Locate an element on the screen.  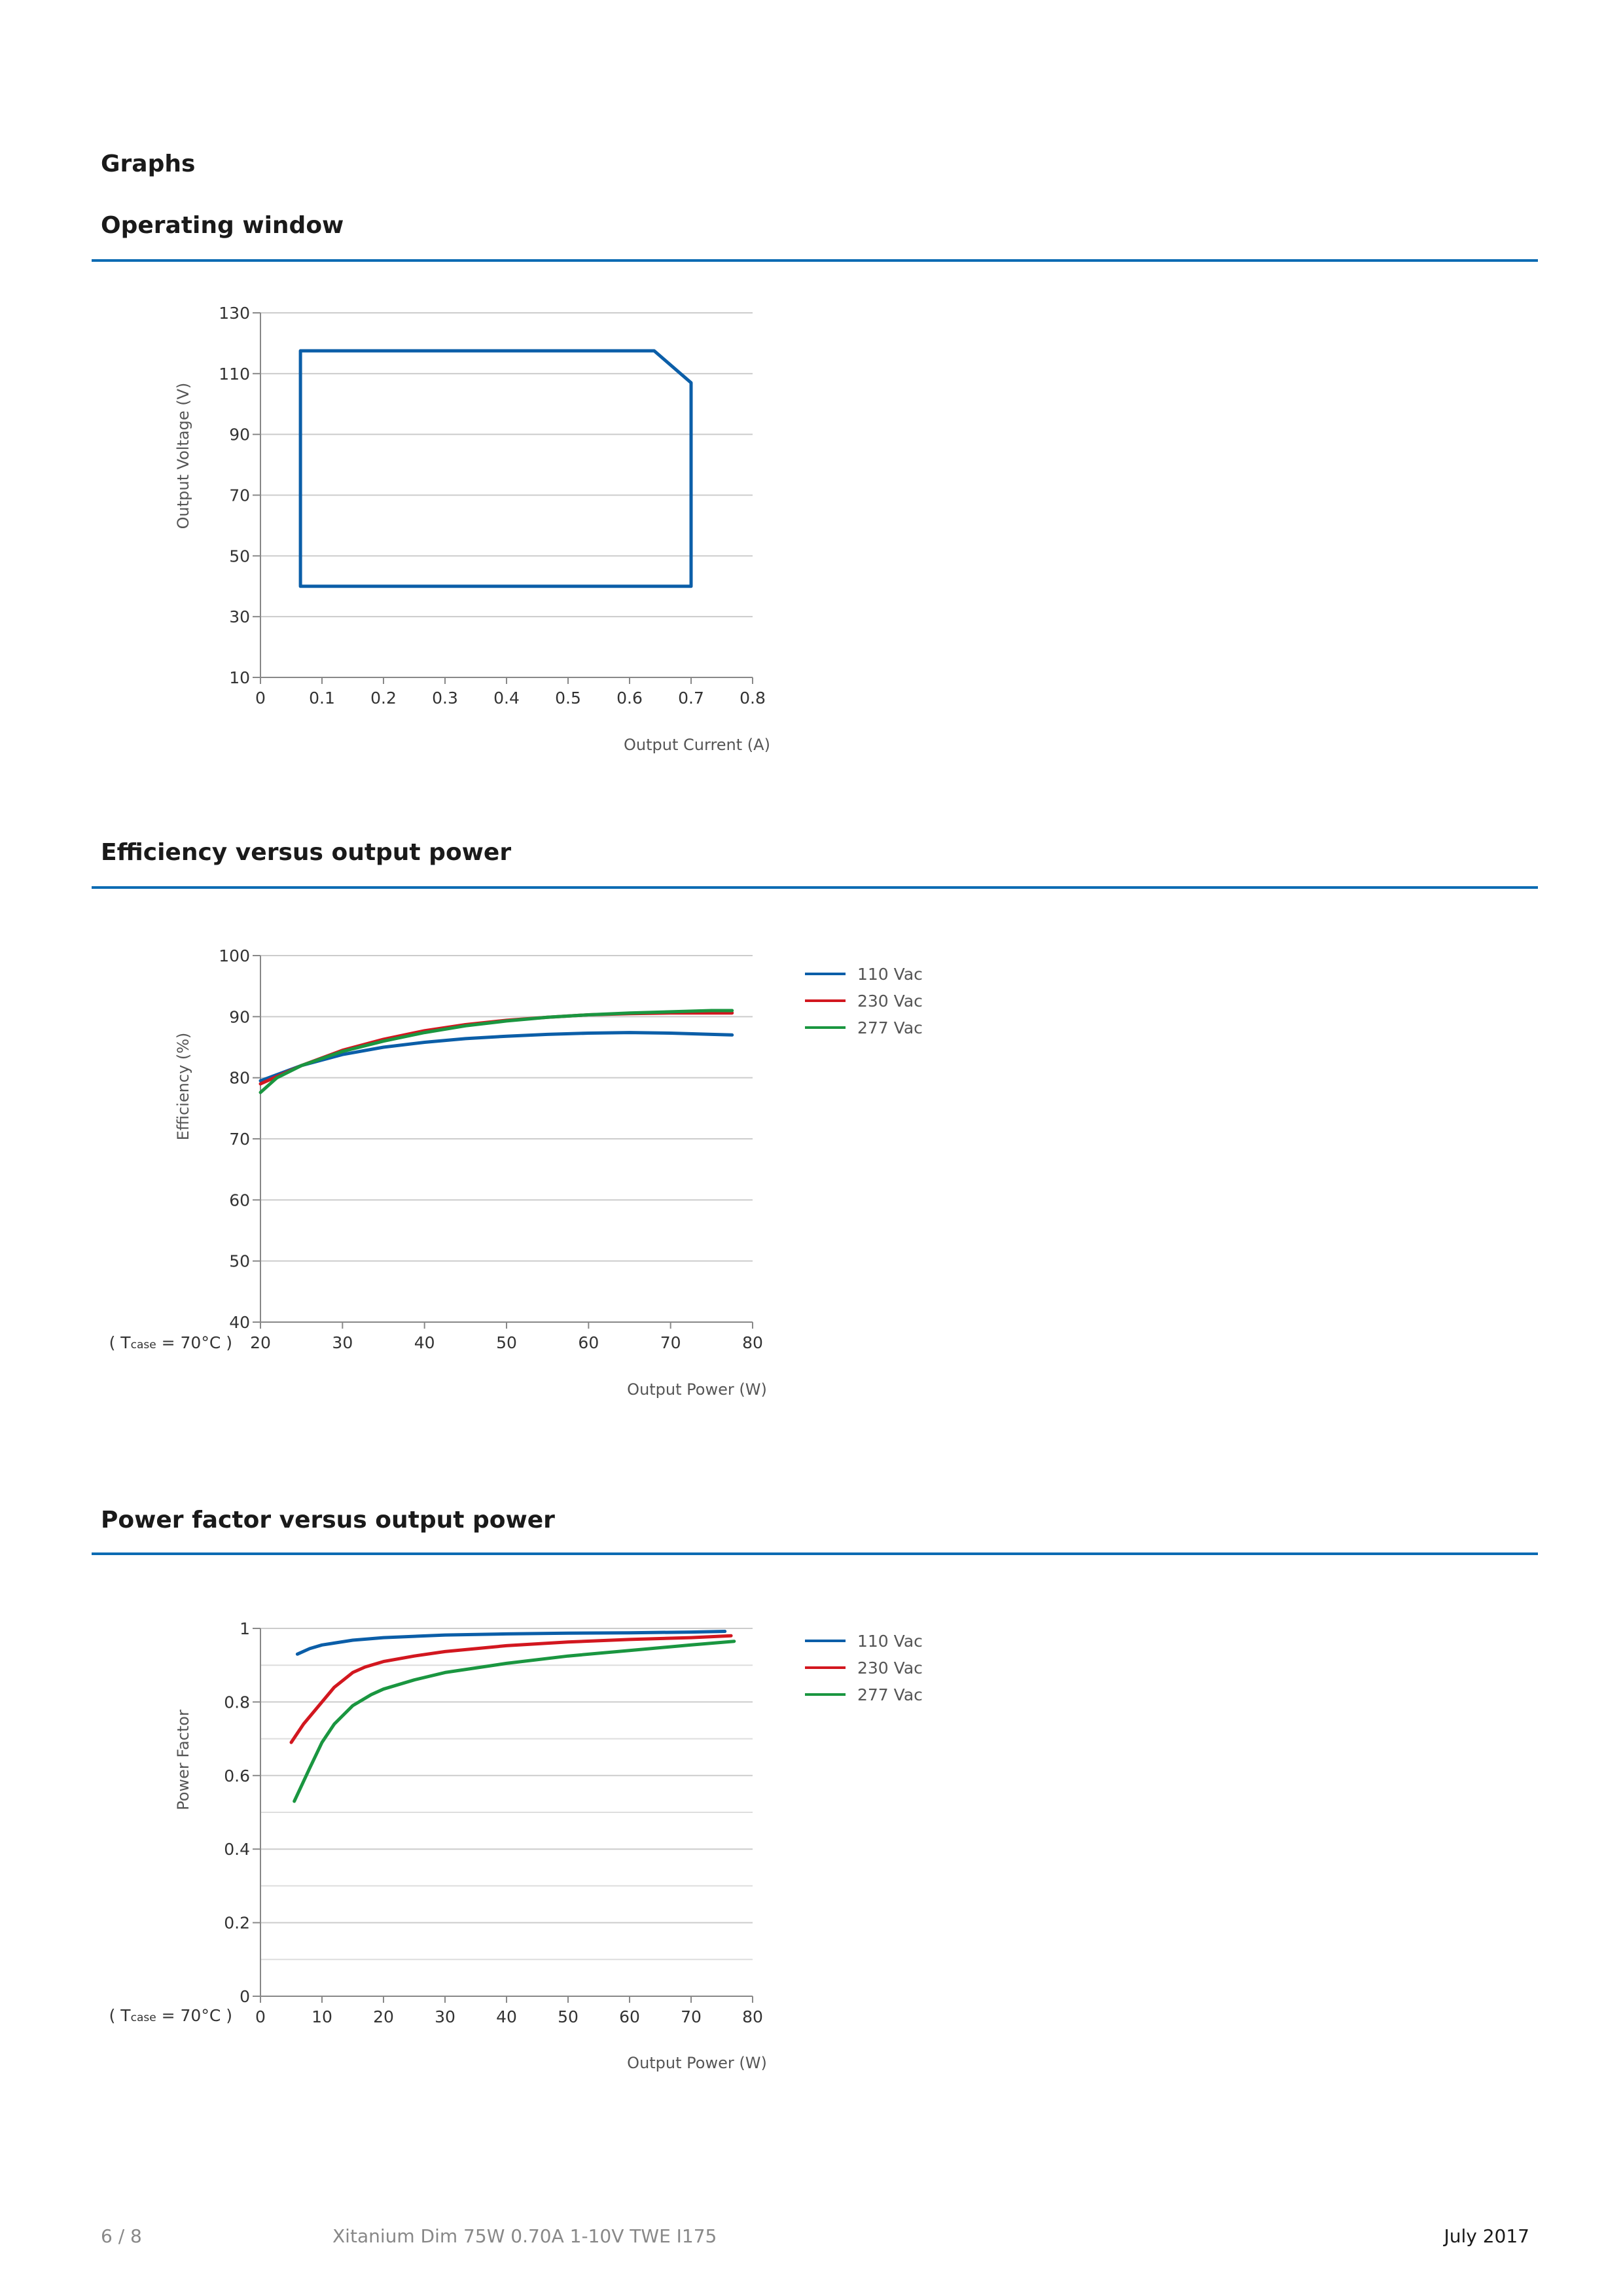
x-tick-label: 10 is located at coordinates (322, 2016).